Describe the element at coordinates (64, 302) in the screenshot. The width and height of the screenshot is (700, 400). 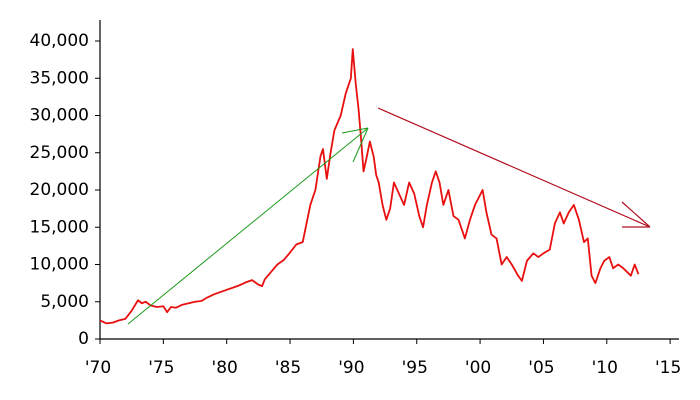
I see `y-tick-label: 5,000` at that location.